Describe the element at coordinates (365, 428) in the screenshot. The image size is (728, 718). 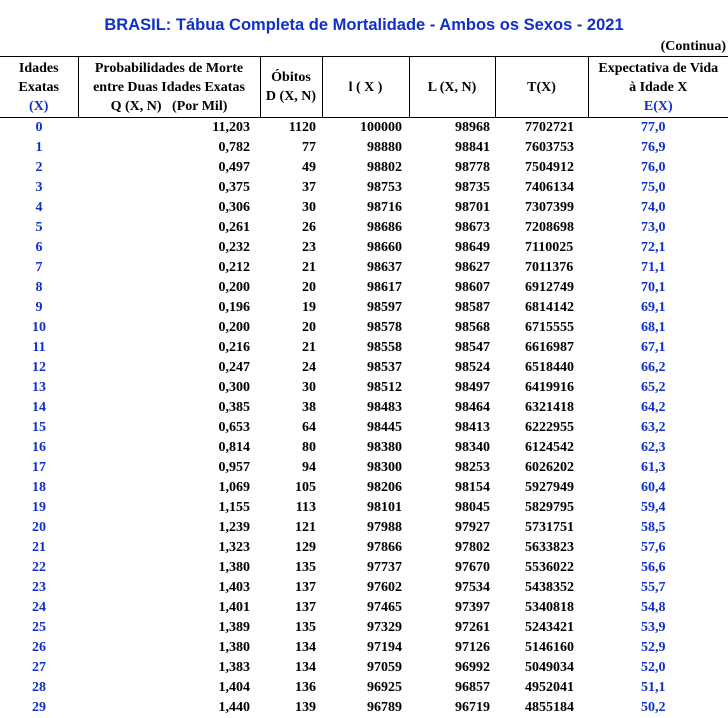
I see `lx-cell: 98445` at that location.